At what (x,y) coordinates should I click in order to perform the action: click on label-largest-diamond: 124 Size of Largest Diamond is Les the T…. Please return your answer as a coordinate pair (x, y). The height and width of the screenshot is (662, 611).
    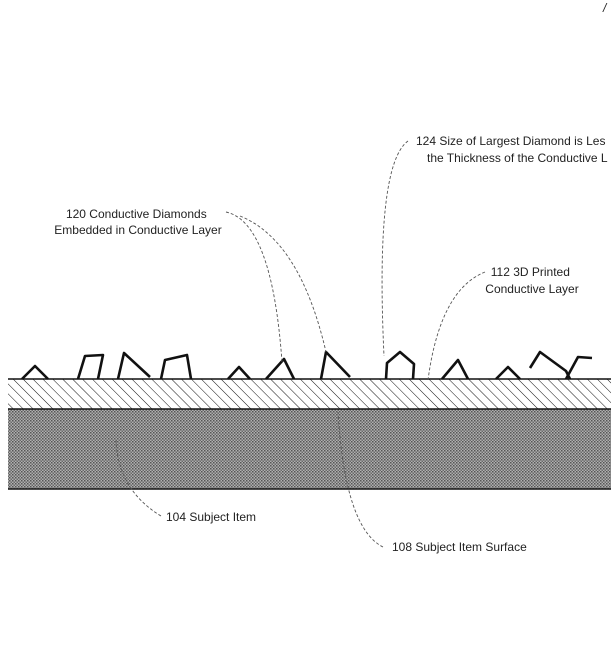
    Looking at the image, I should click on (512, 149).